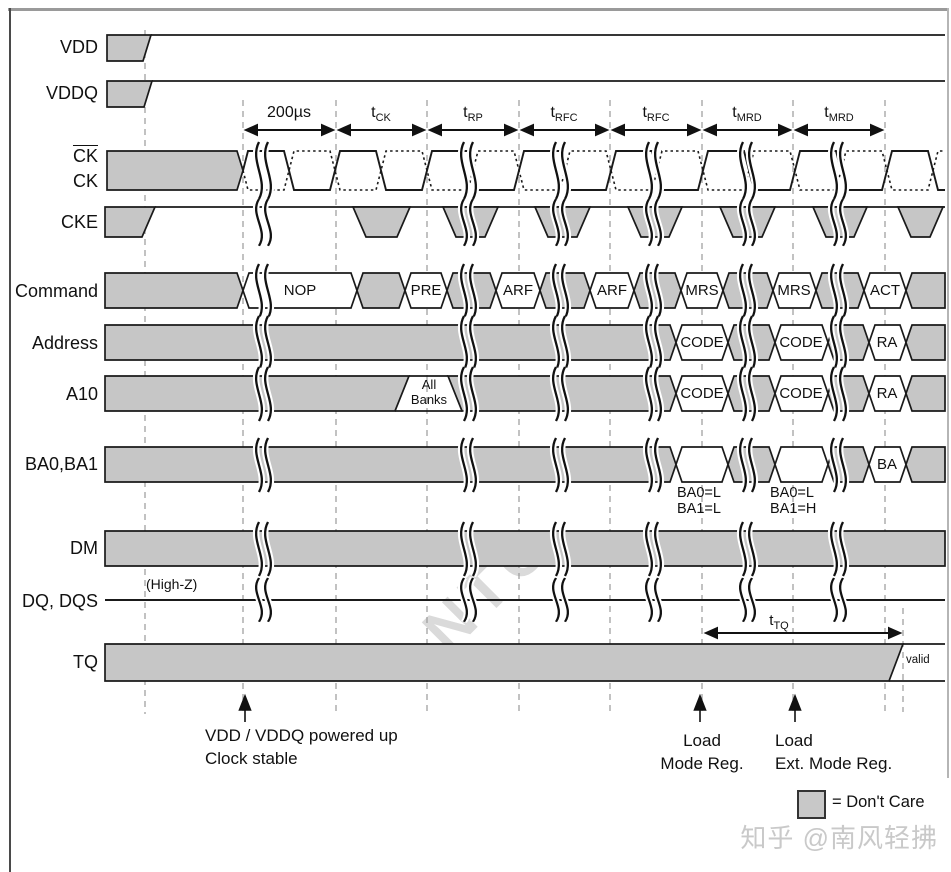 The height and width of the screenshot is (872, 951). What do you see at coordinates (794, 740) in the screenshot?
I see `load-emr-line1: Load` at bounding box center [794, 740].